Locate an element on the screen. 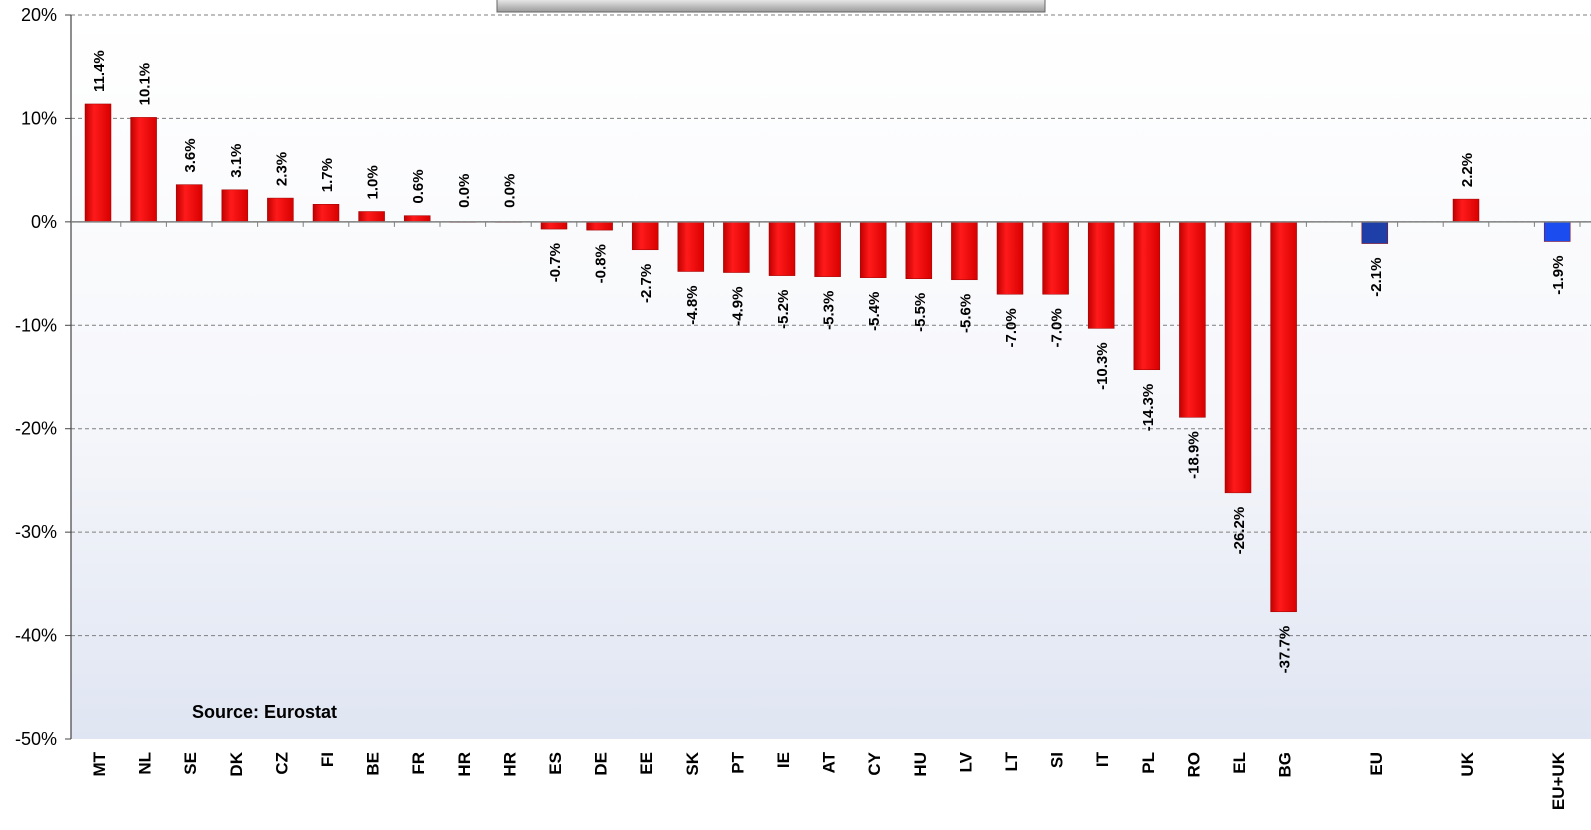  bar-pl is located at coordinates (1147, 296).